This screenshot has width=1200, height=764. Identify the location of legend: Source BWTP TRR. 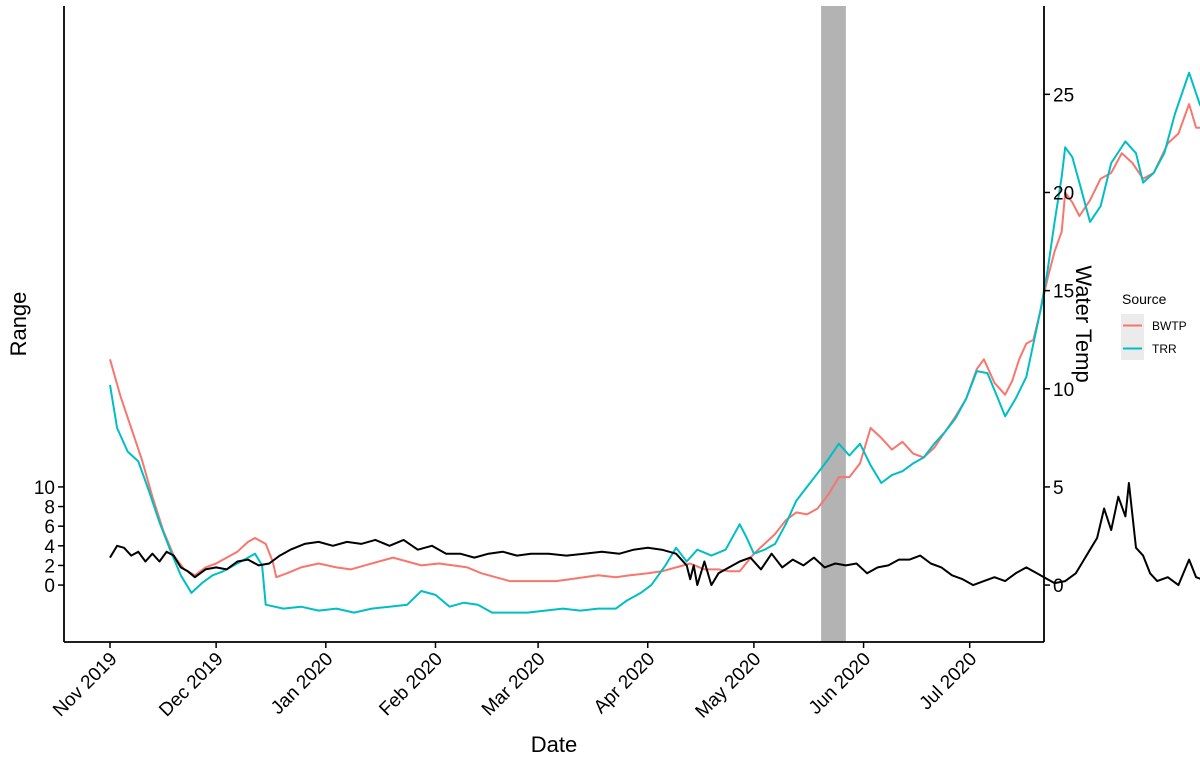
(1154, 325).